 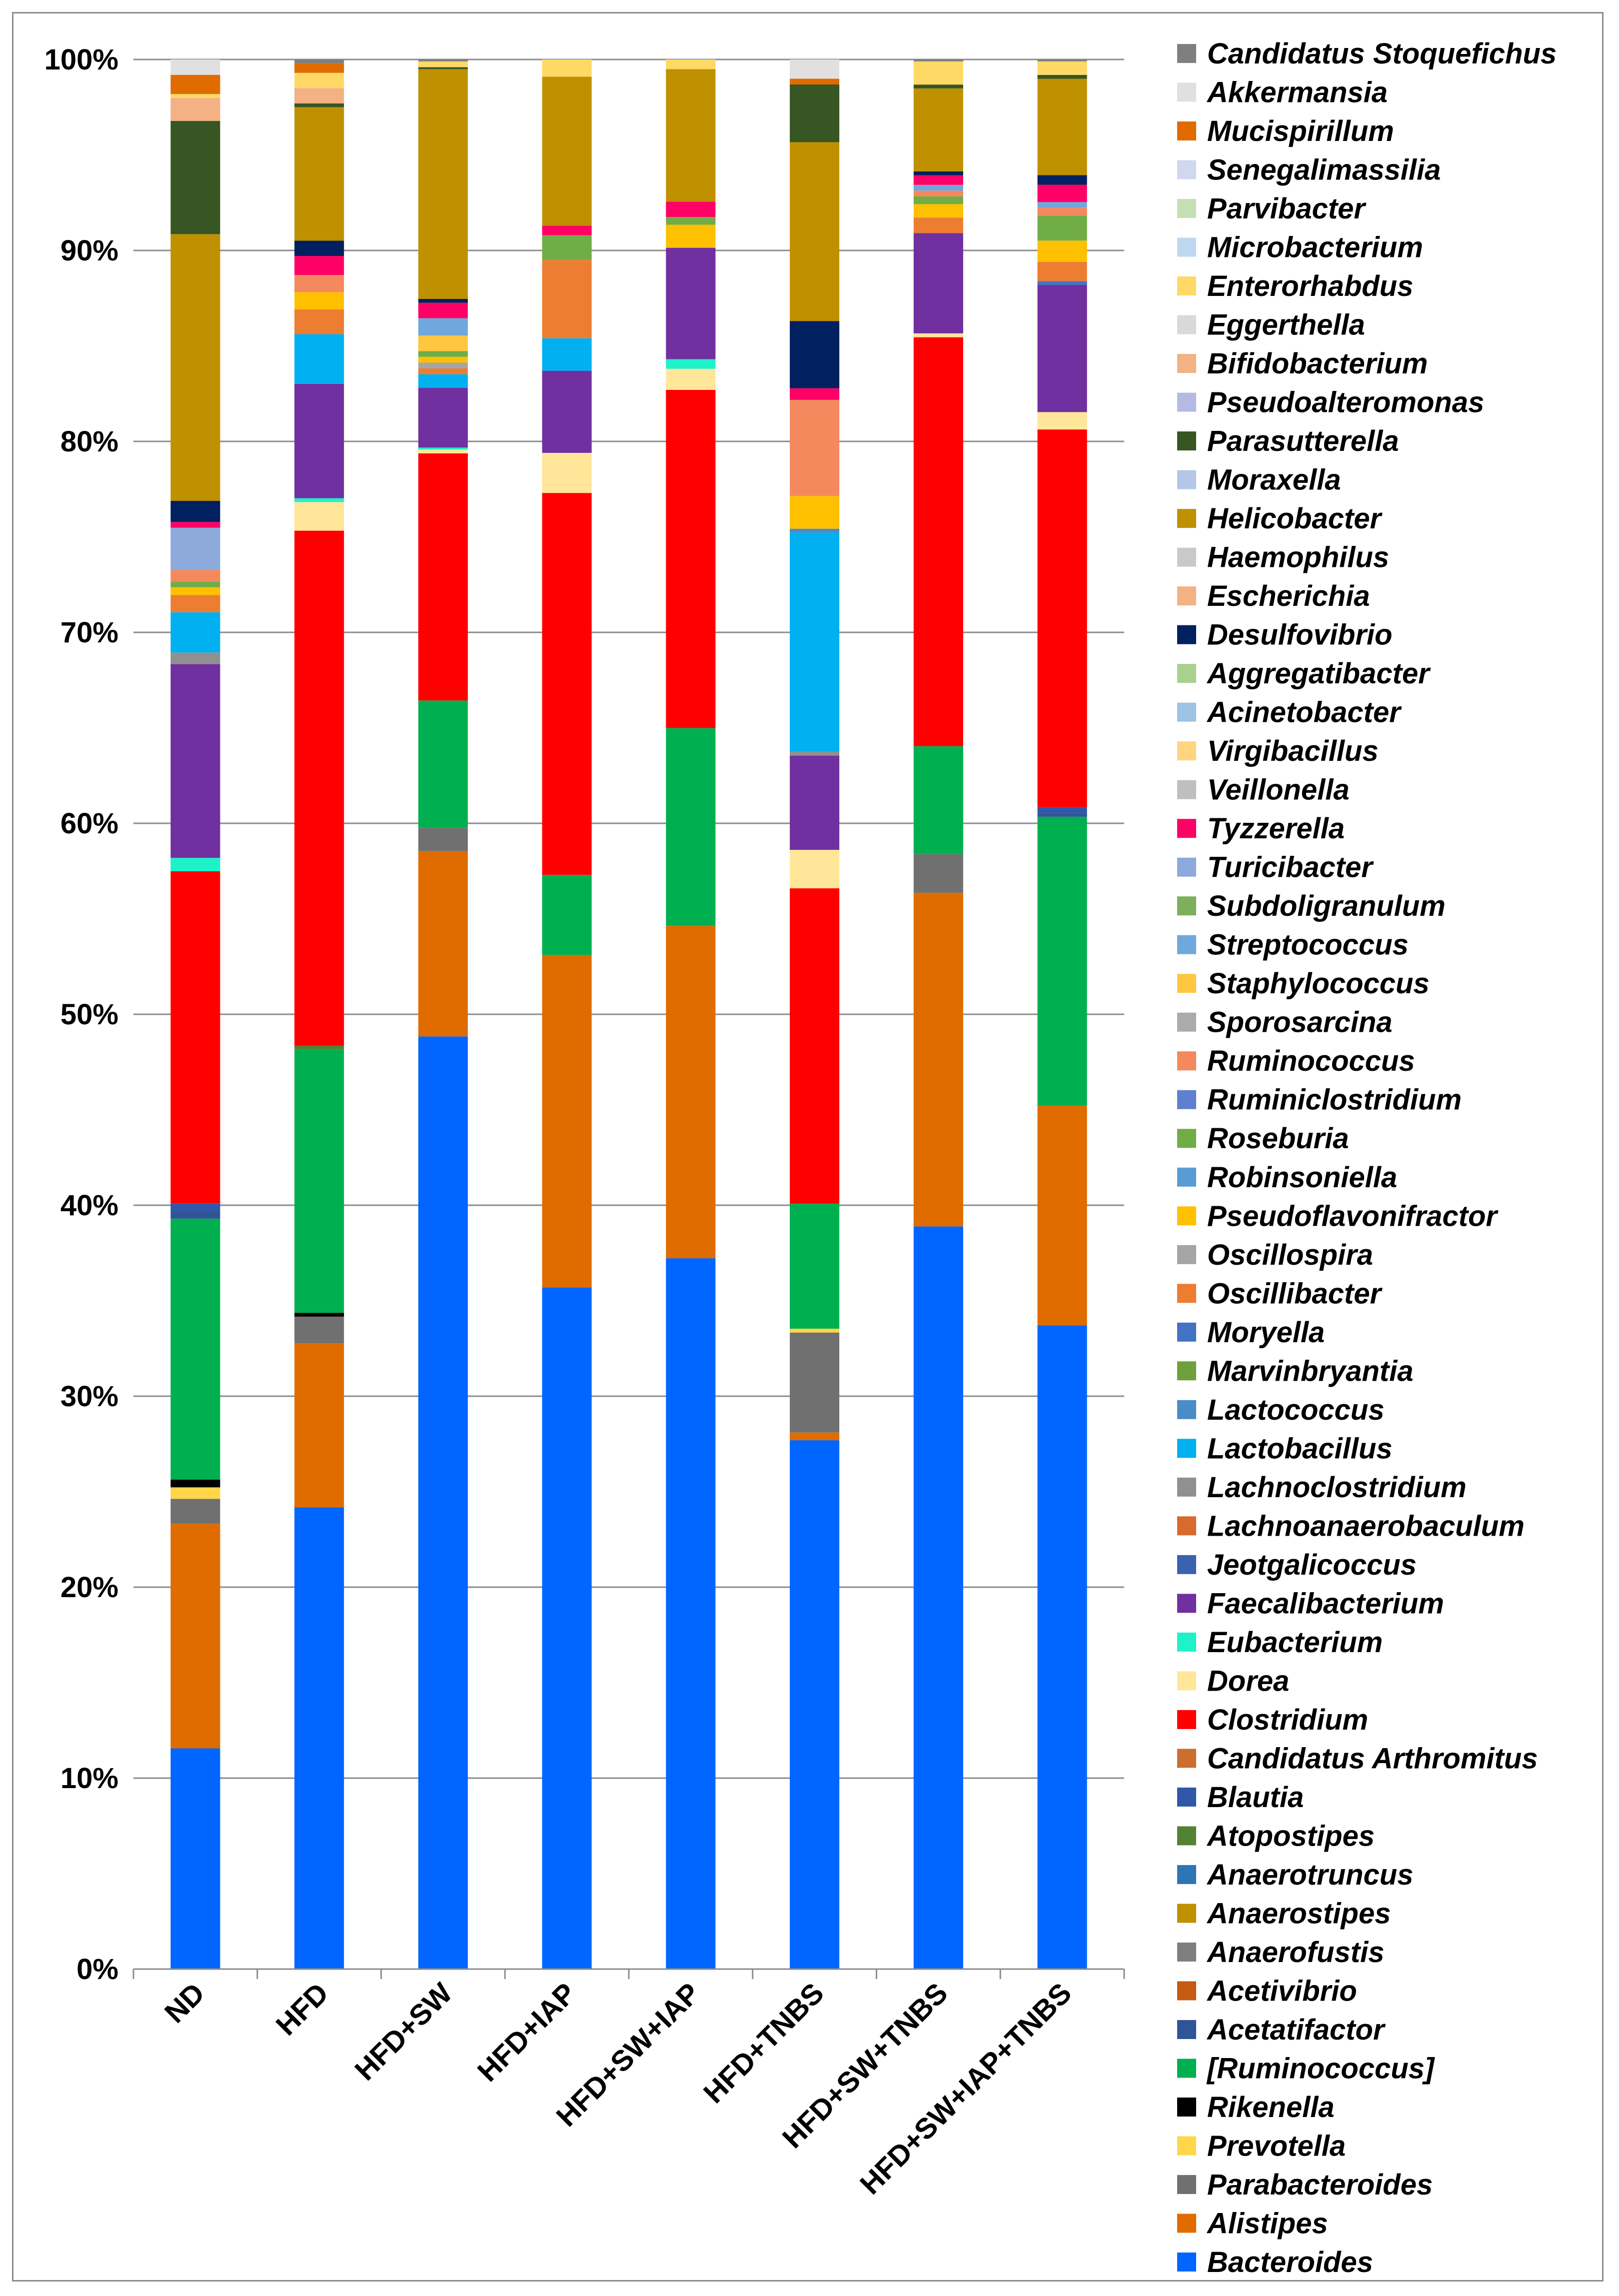 What do you see at coordinates (195, 1207) in the screenshot?
I see `segment-blautia` at bounding box center [195, 1207].